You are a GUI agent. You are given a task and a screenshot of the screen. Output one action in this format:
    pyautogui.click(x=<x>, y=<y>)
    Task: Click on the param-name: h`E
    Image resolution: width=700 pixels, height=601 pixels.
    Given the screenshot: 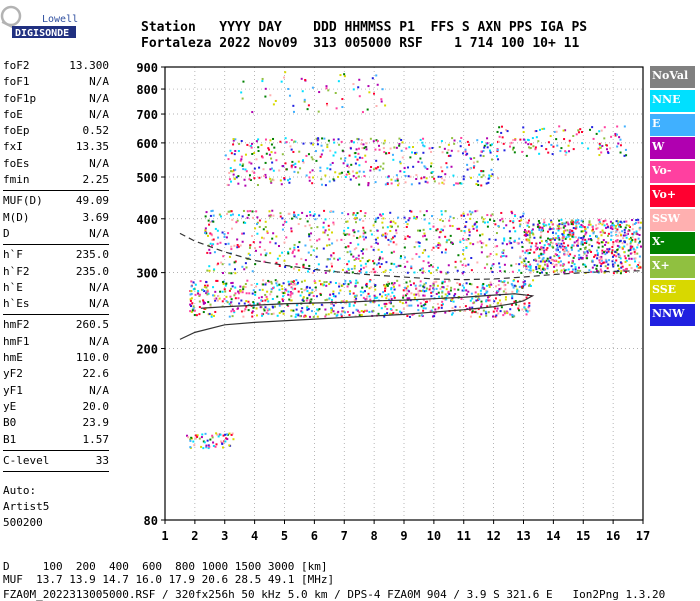 What is the action you would take?
    pyautogui.click(x=13, y=287)
    